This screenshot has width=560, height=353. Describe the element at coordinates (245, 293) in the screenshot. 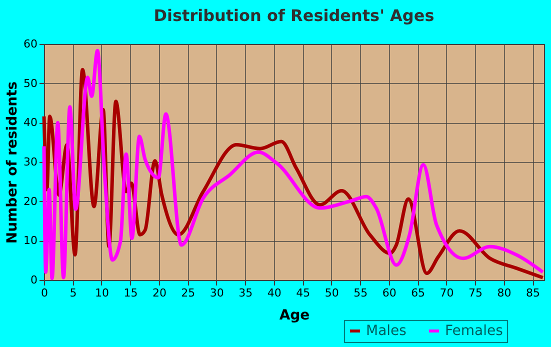

I see `x-tick-label: 35` at that location.